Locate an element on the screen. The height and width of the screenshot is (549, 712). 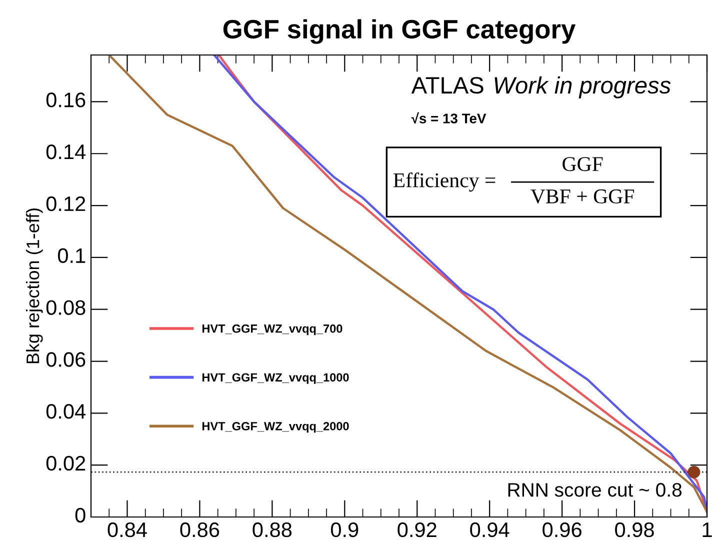
y-axis-title: Bkg rejection (1-eff) is located at coordinates (34, 286).